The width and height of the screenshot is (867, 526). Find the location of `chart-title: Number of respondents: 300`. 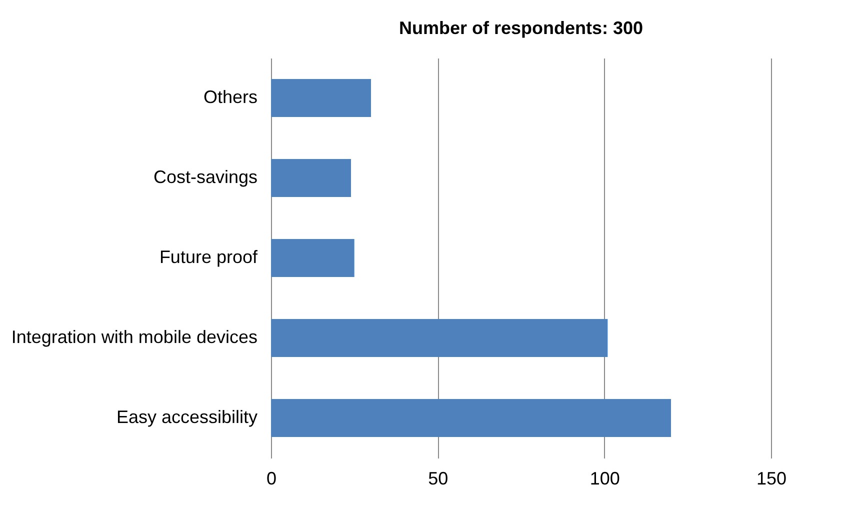

chart-title: Number of respondents: 300 is located at coordinates (521, 28).